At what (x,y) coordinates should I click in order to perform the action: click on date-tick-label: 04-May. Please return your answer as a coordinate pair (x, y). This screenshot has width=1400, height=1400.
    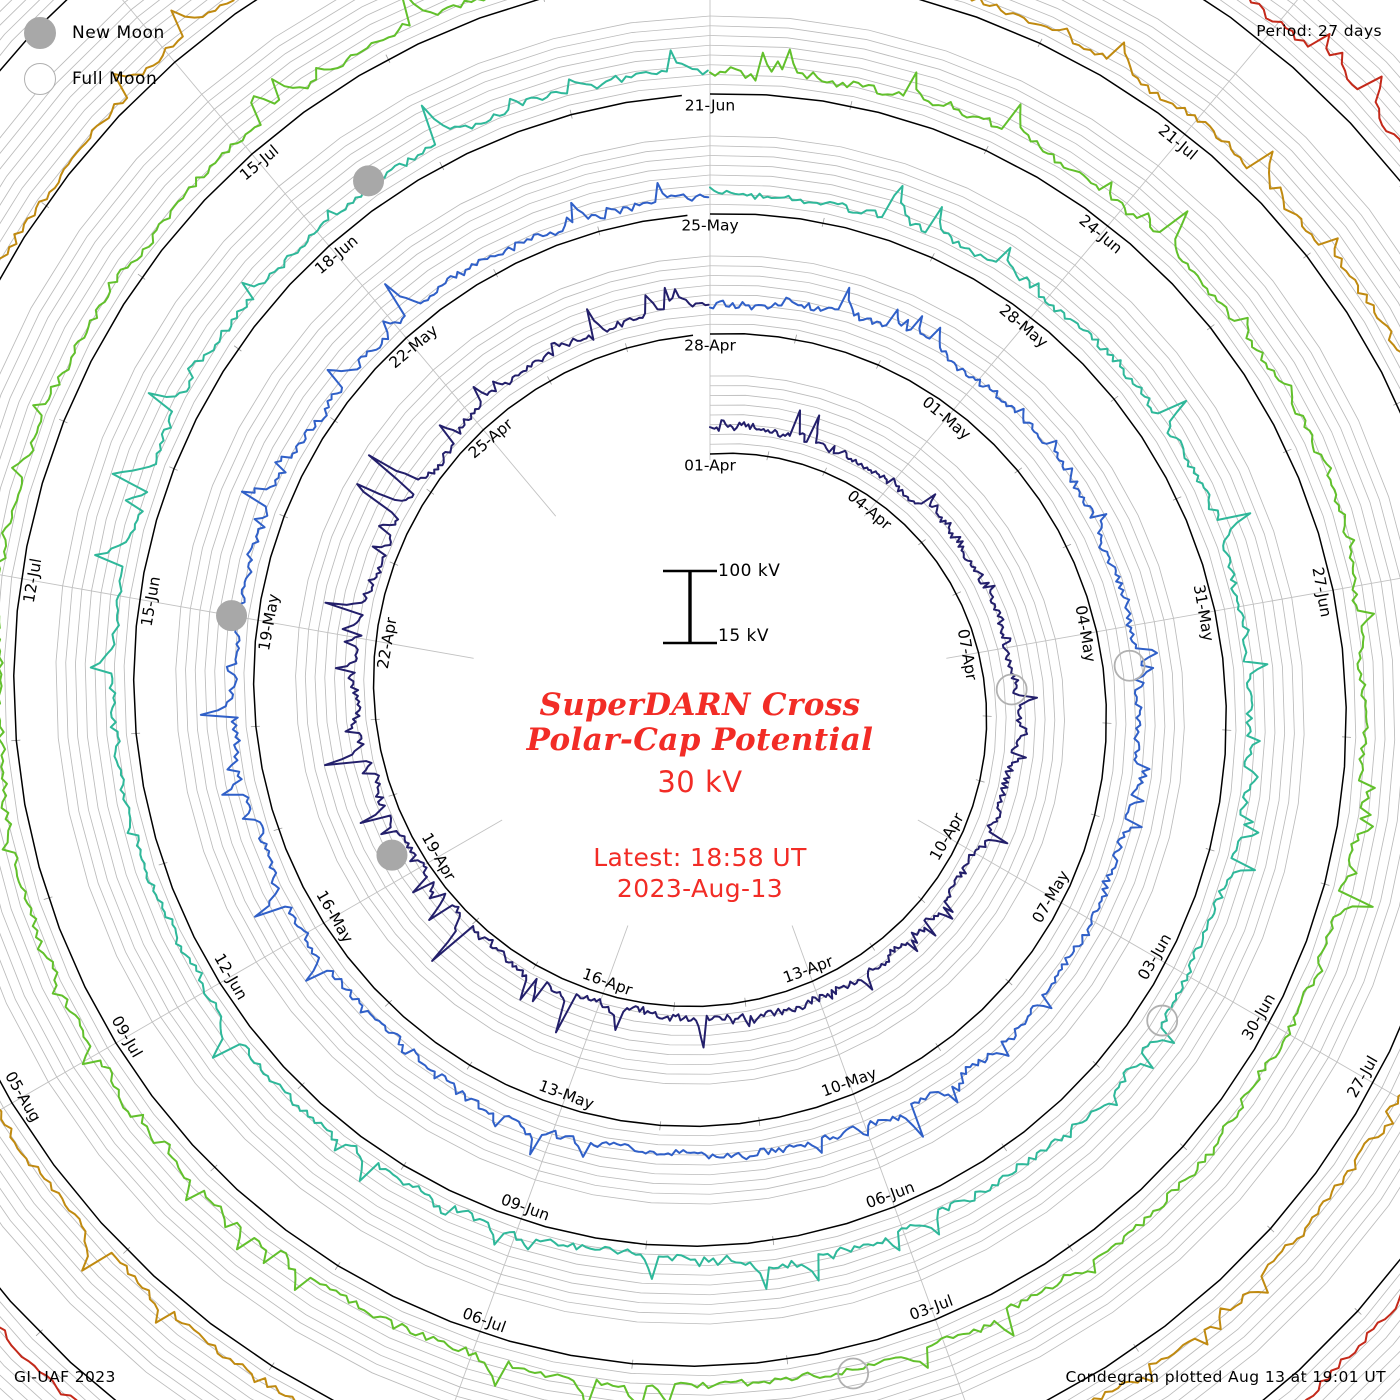
    Looking at the image, I should click on (1086, 634).